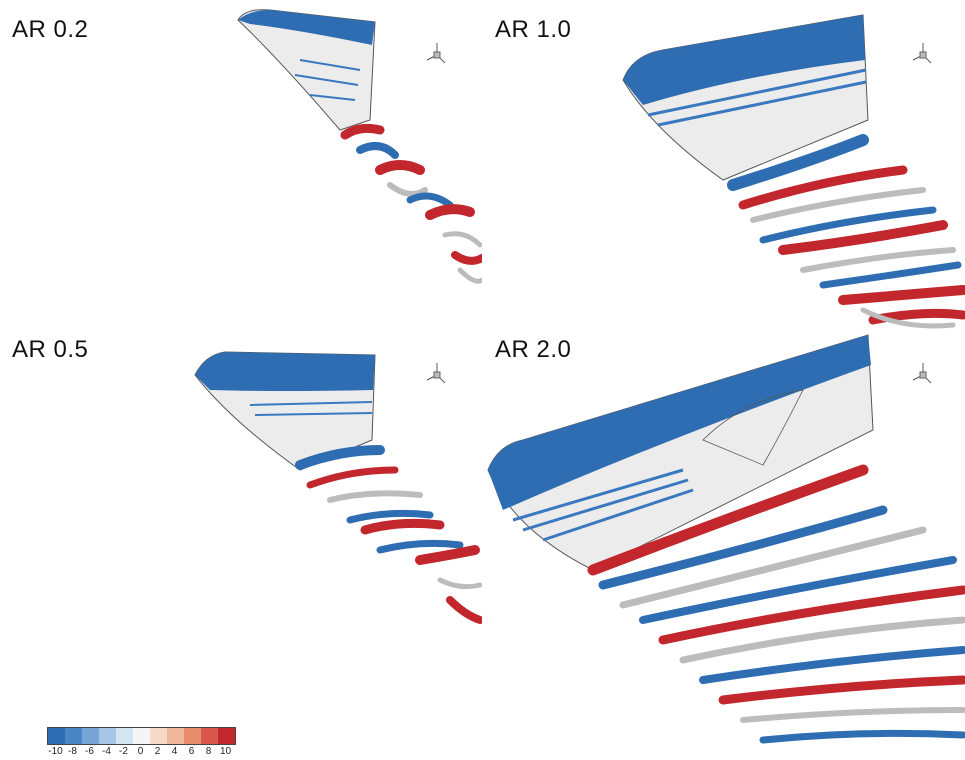  What do you see at coordinates (106, 751) in the screenshot?
I see `legend-tick-label: -4` at bounding box center [106, 751].